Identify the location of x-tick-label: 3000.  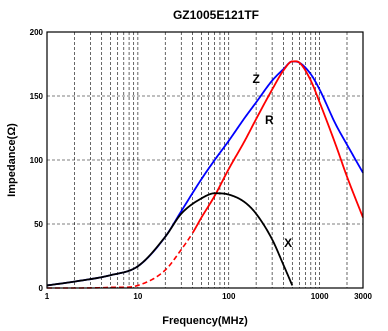
(363, 296).